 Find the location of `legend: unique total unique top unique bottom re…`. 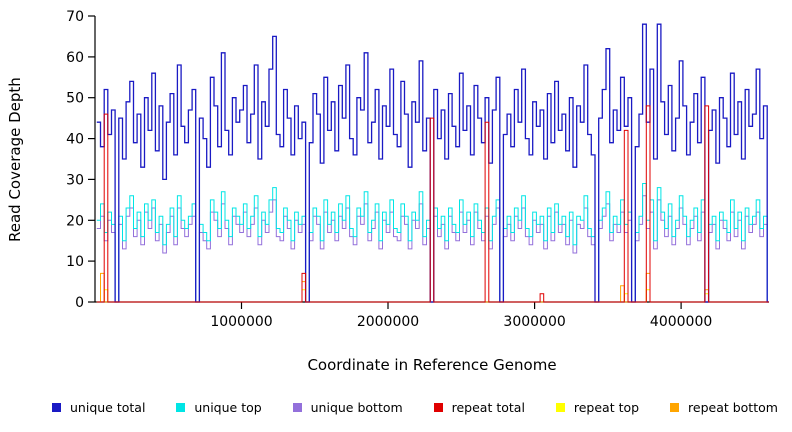

legend: unique total unique top unique bottom re… is located at coordinates (396, 407).